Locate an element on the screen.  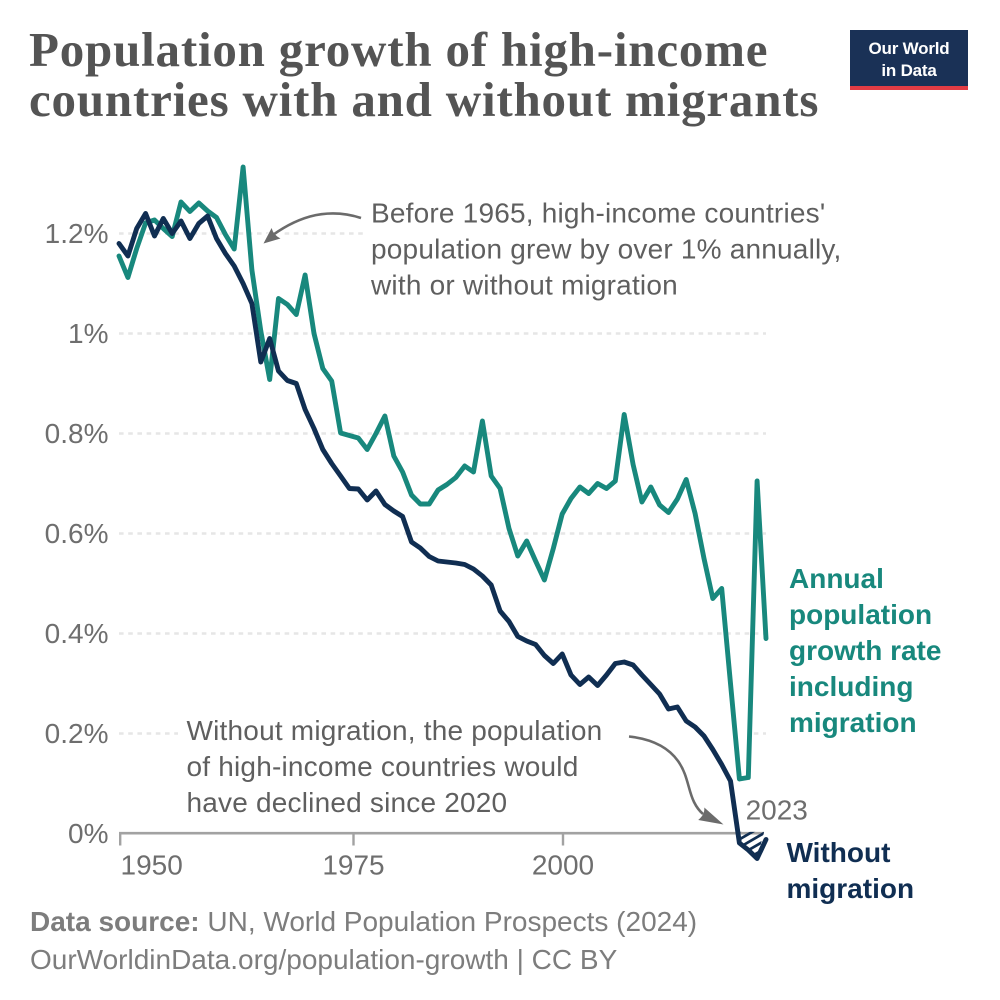
svg-text: 2000 is located at coordinates (563, 865).